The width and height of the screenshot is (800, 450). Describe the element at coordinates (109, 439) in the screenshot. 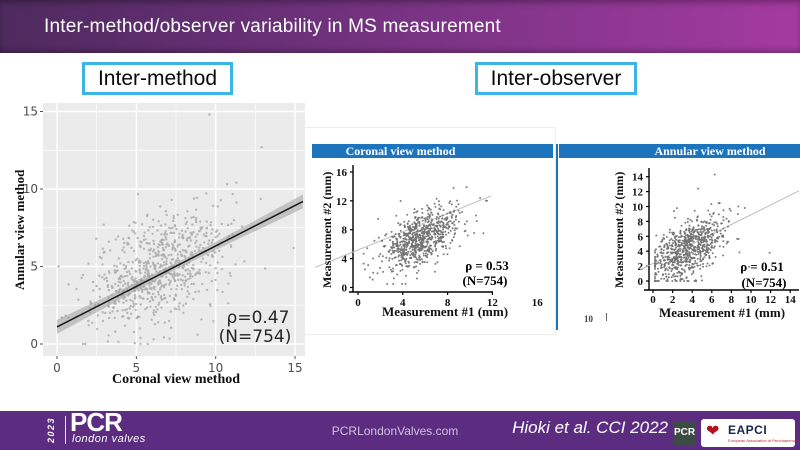

I see `pcr-logo-subtitle: london valves` at that location.